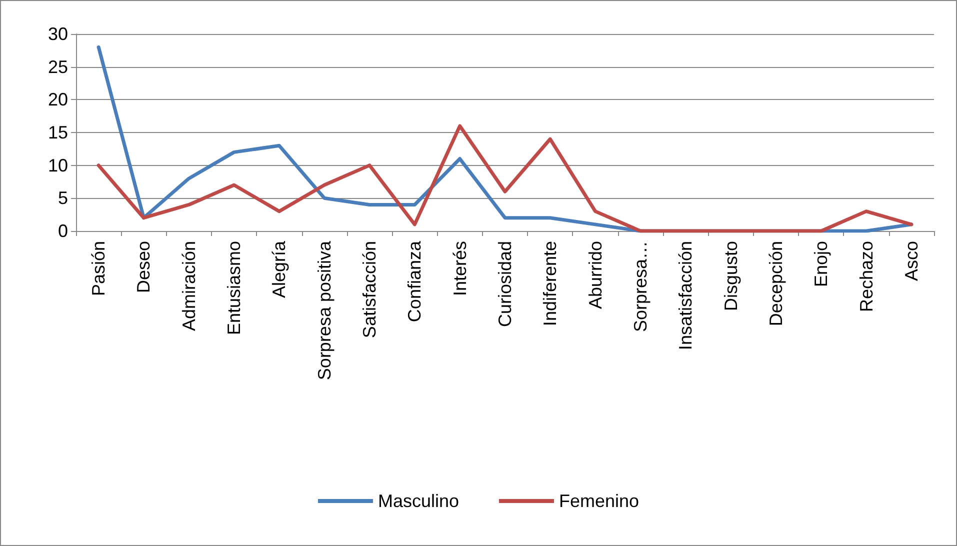 Image resolution: width=957 pixels, height=546 pixels. What do you see at coordinates (58, 34) in the screenshot?
I see `y-tick-label: 30` at bounding box center [58, 34].